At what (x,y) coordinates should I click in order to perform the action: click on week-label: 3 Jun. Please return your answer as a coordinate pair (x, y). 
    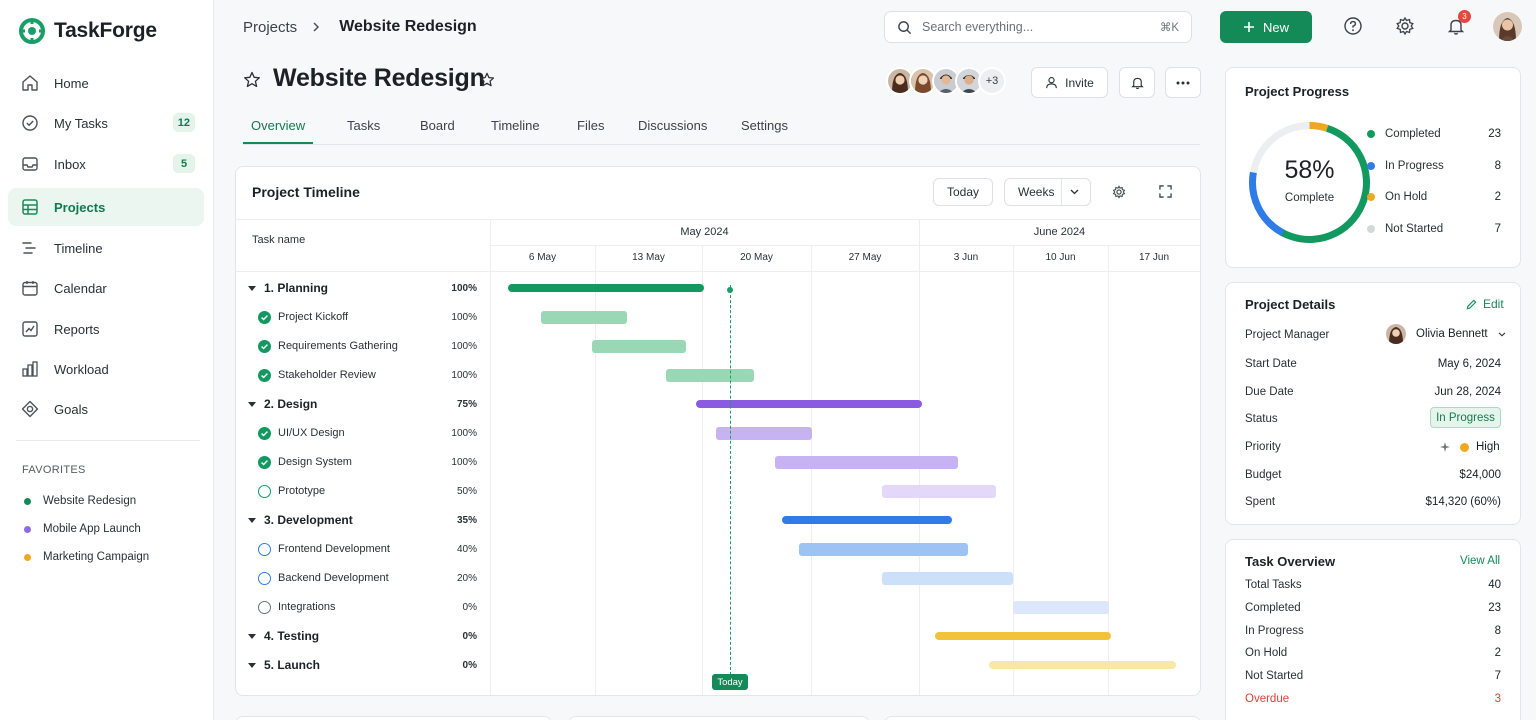
    Looking at the image, I should click on (966, 257).